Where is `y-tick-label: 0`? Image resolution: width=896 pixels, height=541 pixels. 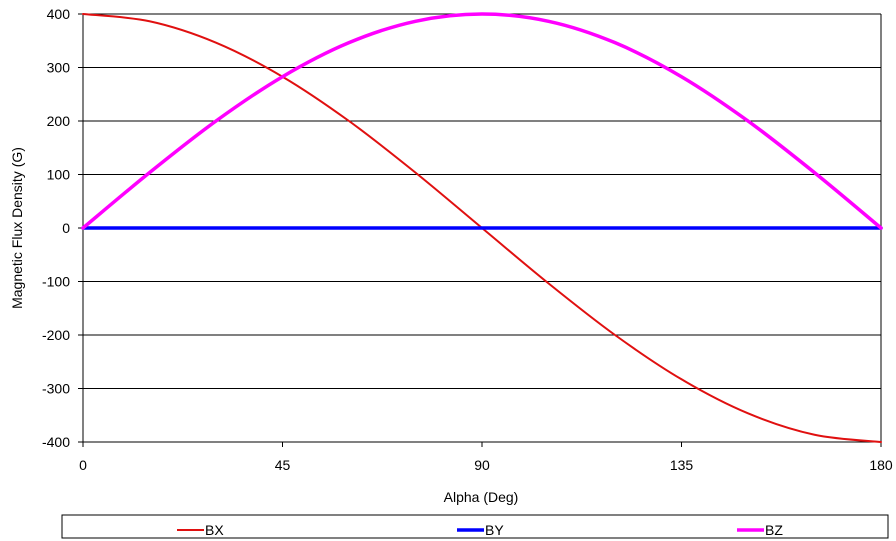 y-tick-label: 0 is located at coordinates (66, 228).